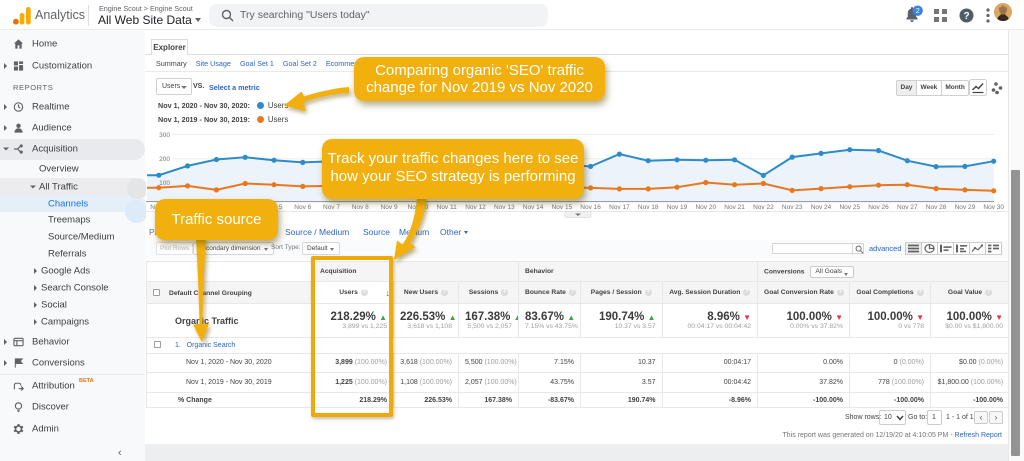  Describe the element at coordinates (993, 207) in the screenshot. I see `svg-text: Nov 30` at that location.